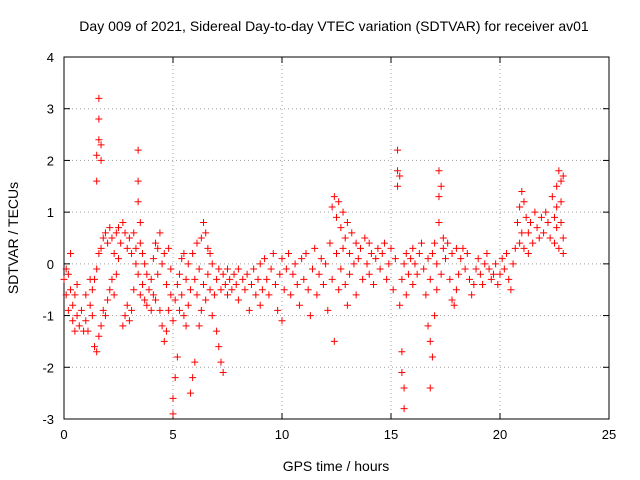 The height and width of the screenshot is (480, 640). What do you see at coordinates (50, 264) in the screenshot?
I see `y-tick-label-0: 0` at bounding box center [50, 264].